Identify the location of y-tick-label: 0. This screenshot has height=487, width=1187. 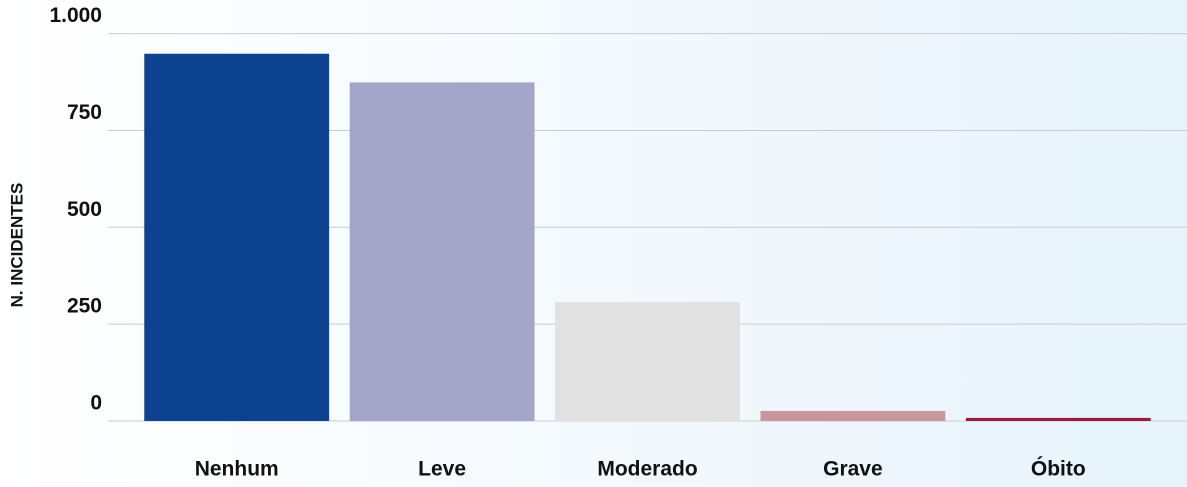
(96, 403).